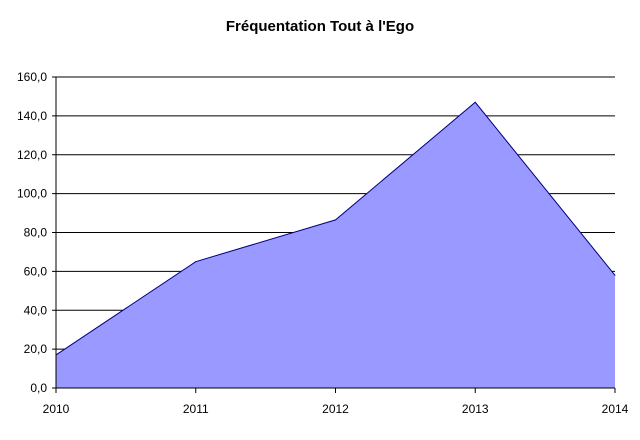  Describe the element at coordinates (615, 409) in the screenshot. I see `x-tick-label: 2014` at that location.